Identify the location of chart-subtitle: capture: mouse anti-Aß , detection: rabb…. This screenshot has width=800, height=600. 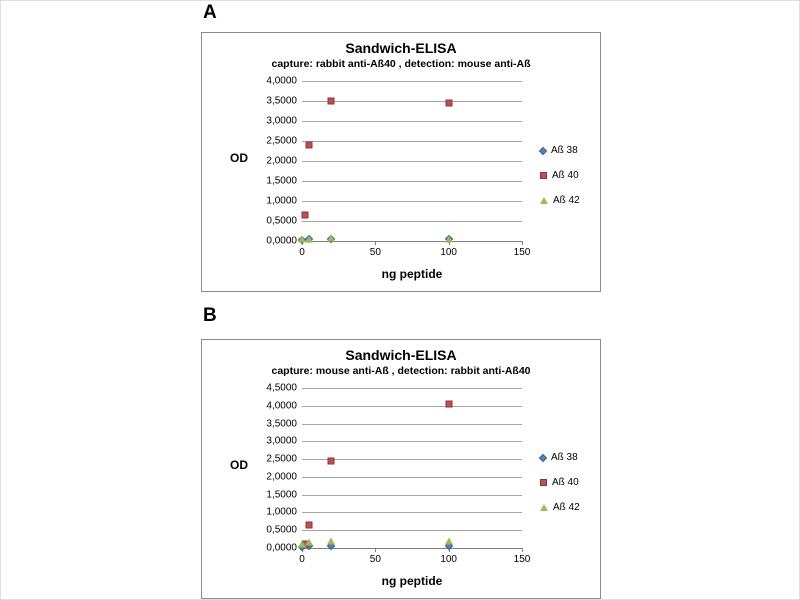
(401, 371).